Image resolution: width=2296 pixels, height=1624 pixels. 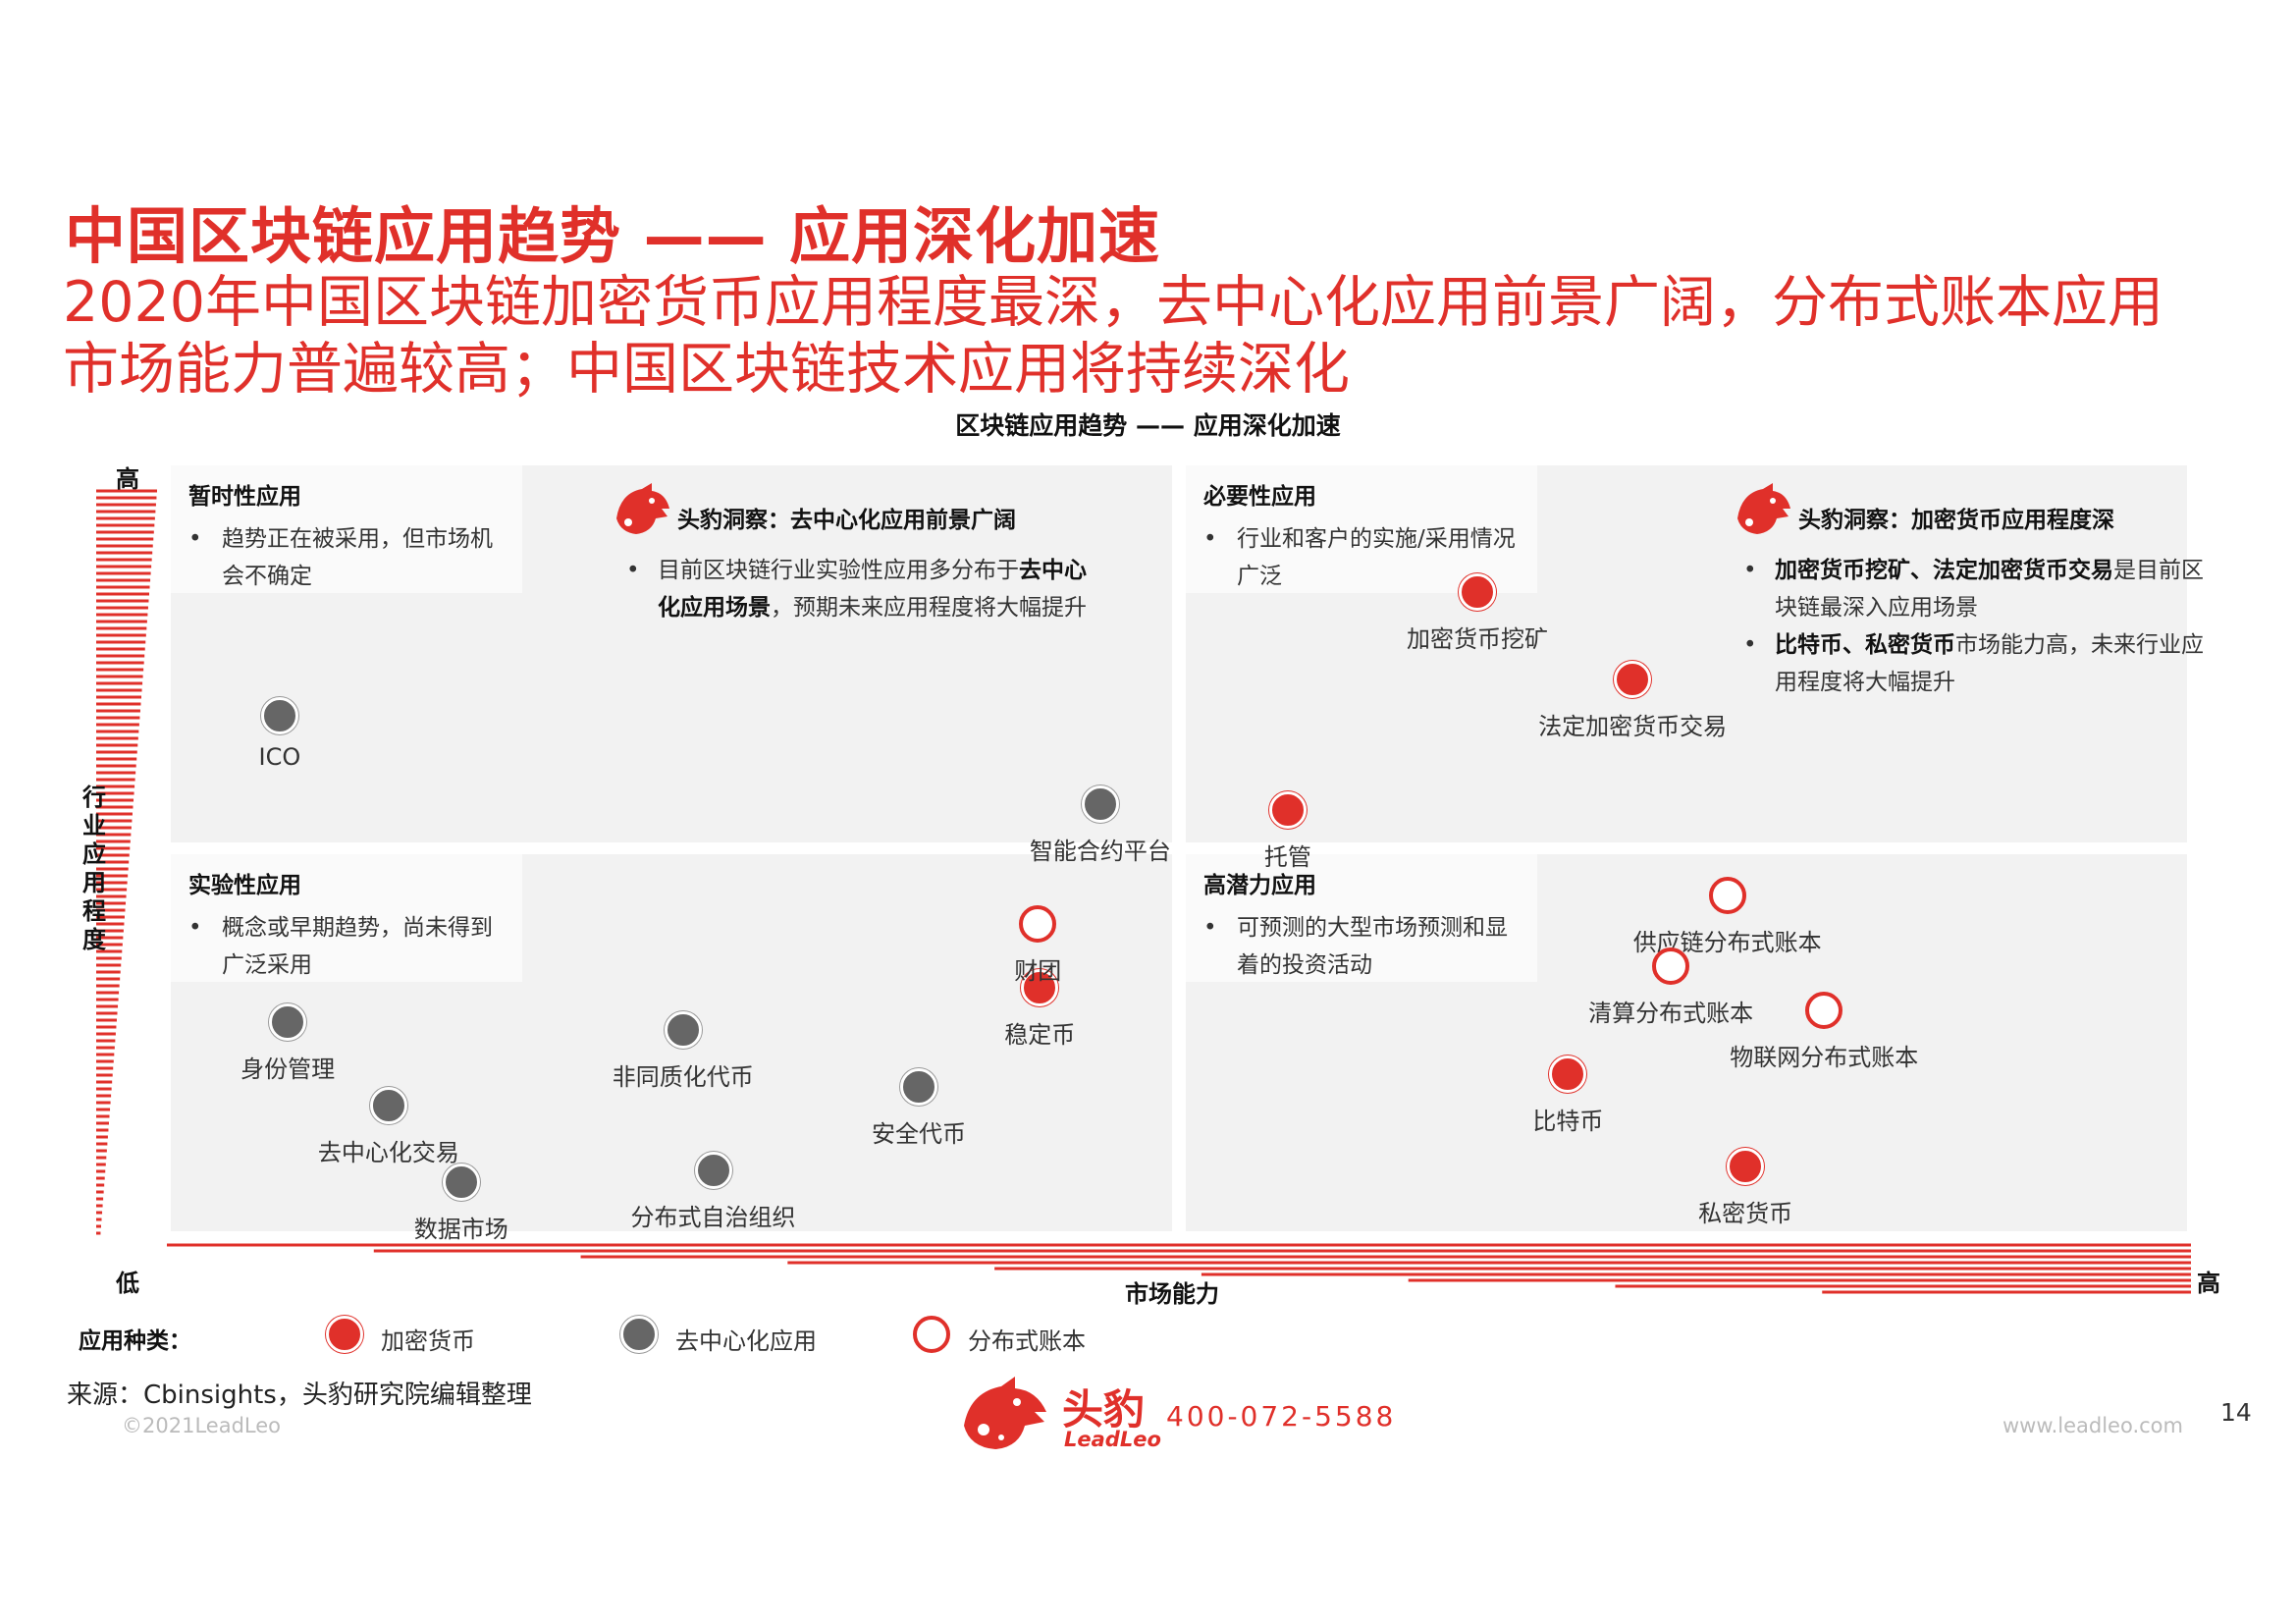 I want to click on data-point-label: 数据市场, so click(x=460, y=1230).